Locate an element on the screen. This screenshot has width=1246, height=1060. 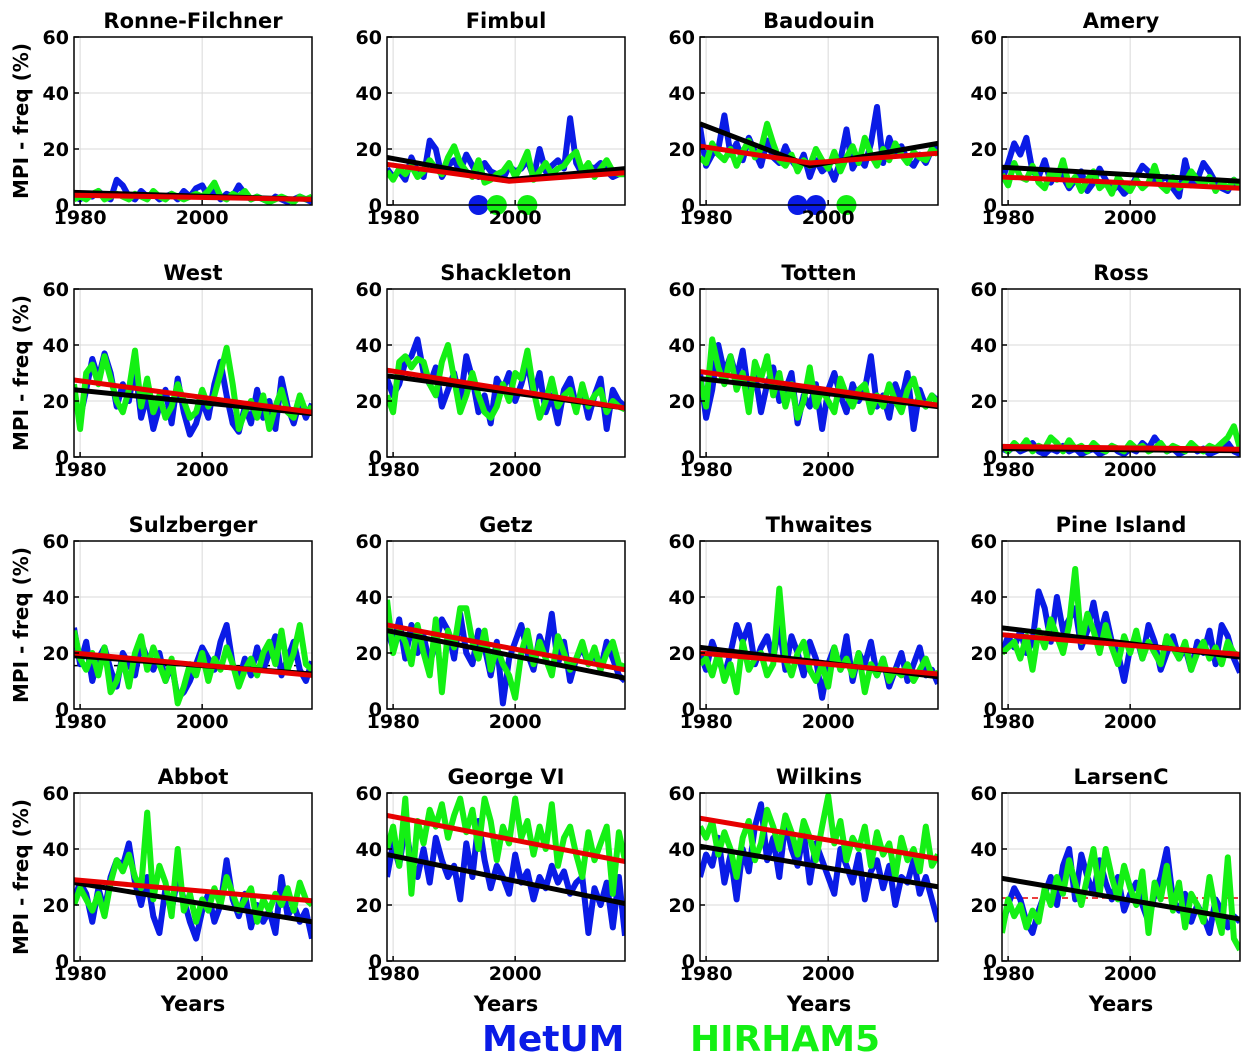
chart-getz: 1980 2000 0 20 40 60 Getz is located at coordinates (491, 623).